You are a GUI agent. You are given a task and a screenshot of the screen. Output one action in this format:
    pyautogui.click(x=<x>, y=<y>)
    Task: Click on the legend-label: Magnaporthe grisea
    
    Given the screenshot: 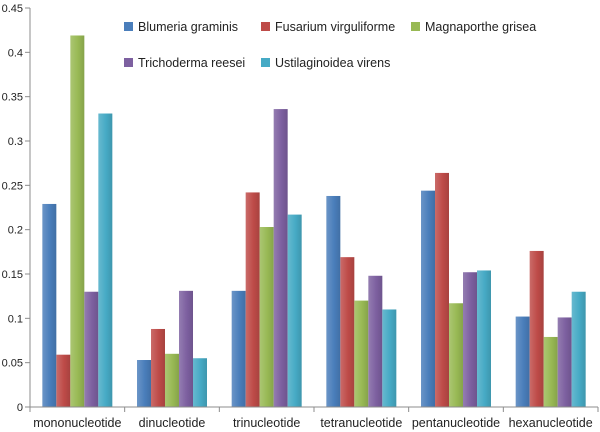 What is the action you would take?
    pyautogui.click(x=480, y=27)
    